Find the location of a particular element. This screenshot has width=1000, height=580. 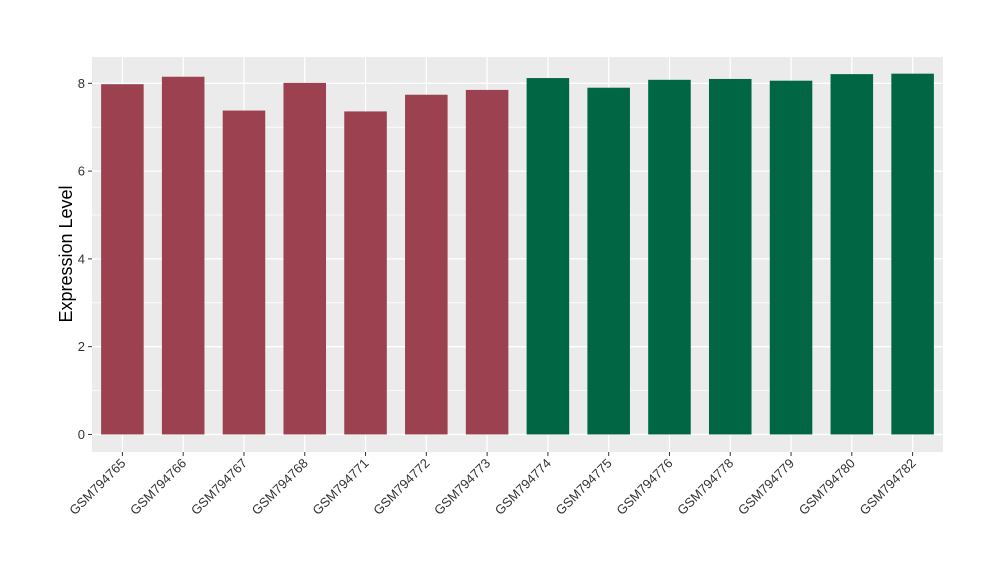

bar-GSM794775 is located at coordinates (608, 261).